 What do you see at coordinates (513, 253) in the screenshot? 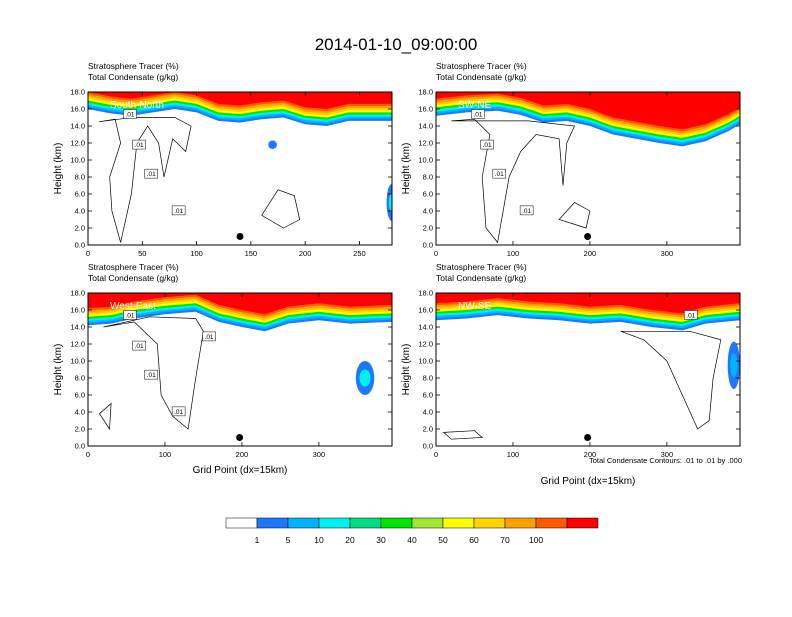
I see `x-tick-label: 100` at bounding box center [513, 253].